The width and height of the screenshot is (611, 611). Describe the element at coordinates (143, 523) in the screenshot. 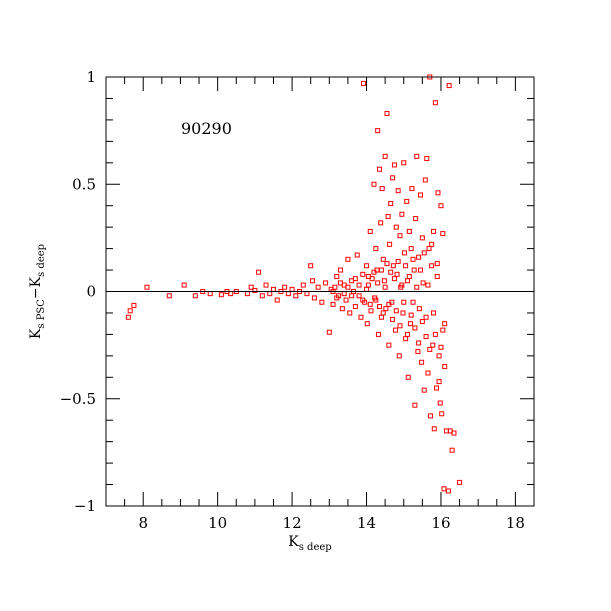

I see `x-tick-label: 8` at that location.